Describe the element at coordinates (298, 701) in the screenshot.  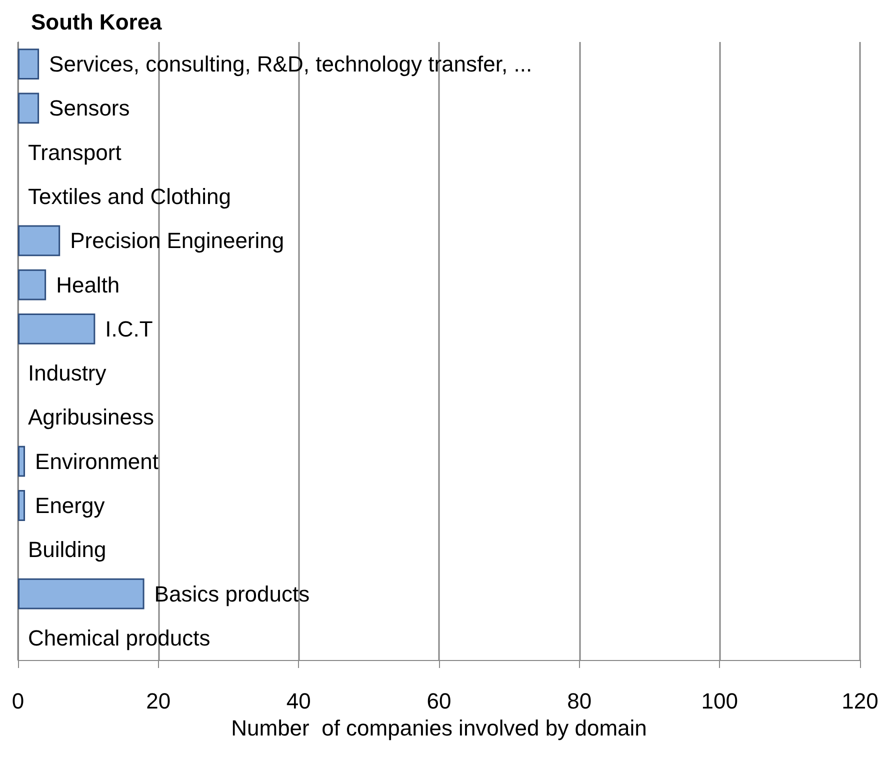
I see `x-tick-label: 40` at that location.